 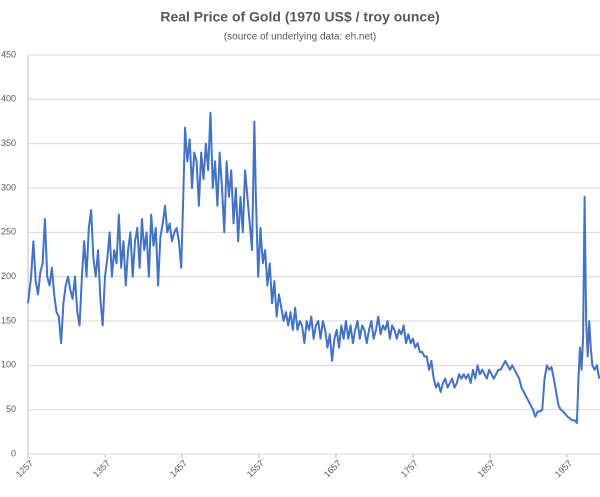 What do you see at coordinates (8, 99) in the screenshot?
I see `y-tick-label: 400` at bounding box center [8, 99].